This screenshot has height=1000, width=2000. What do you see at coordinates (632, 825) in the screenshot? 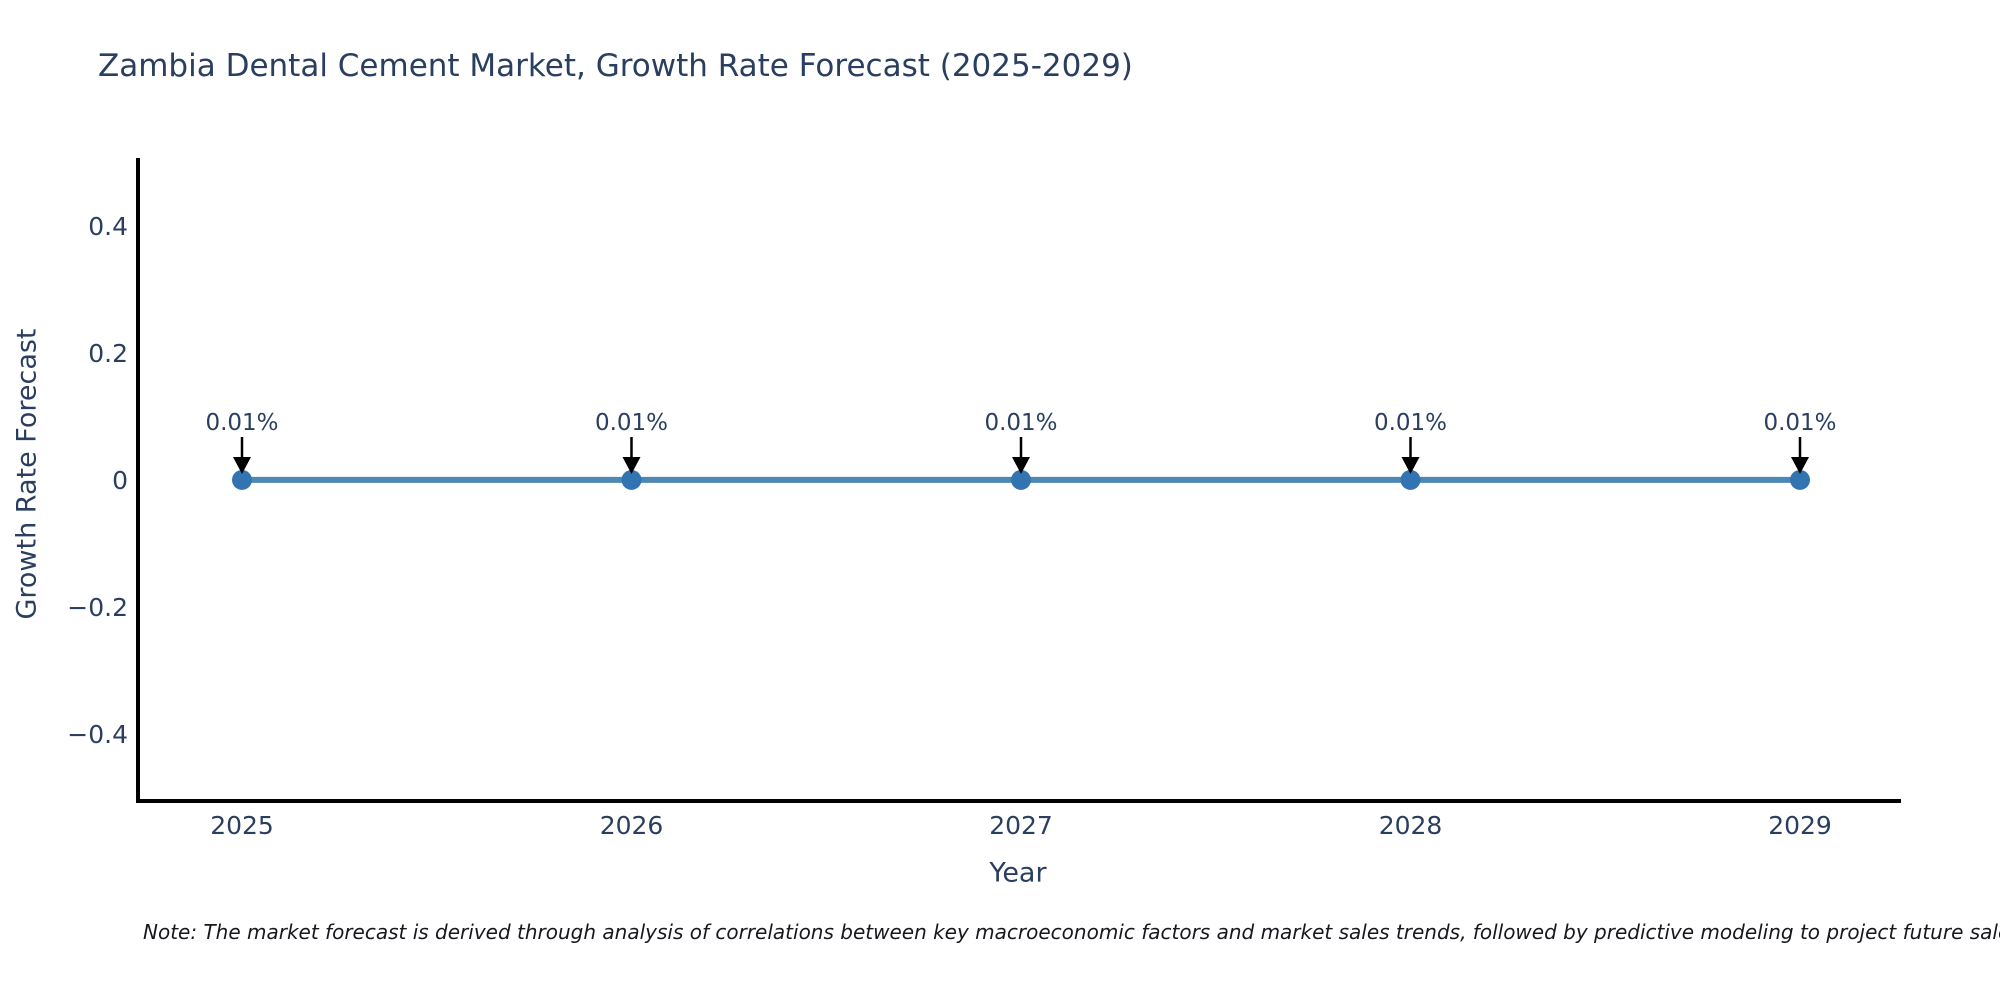
I see `x-tick-label: 2026` at bounding box center [632, 825].